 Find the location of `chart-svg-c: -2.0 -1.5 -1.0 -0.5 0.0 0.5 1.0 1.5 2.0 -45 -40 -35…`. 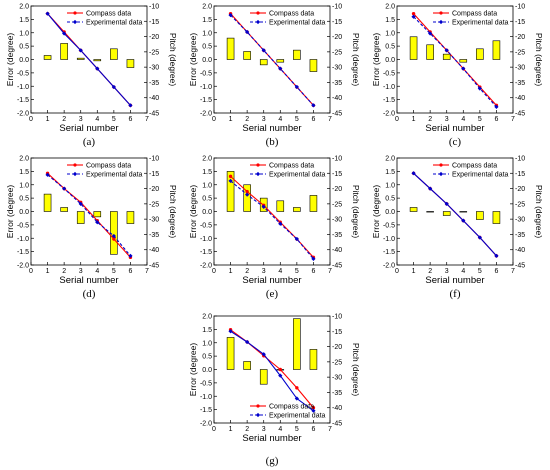

chart-svg-c: -2.0 -1.5 -1.0 -0.5 0.0 0.5 1.0 1.5 2.0 -45 -40 -35… is located at coordinates (457, 69).